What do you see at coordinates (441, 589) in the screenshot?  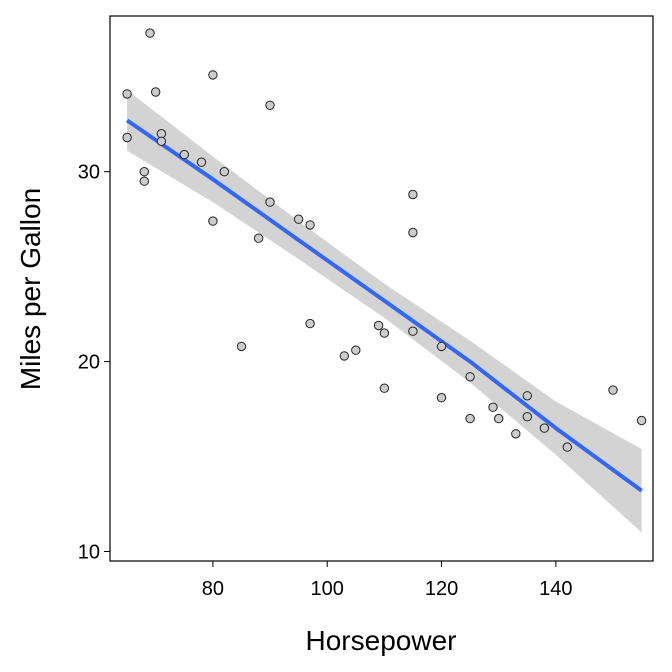 I see `x-tick-label: 120` at bounding box center [441, 589].